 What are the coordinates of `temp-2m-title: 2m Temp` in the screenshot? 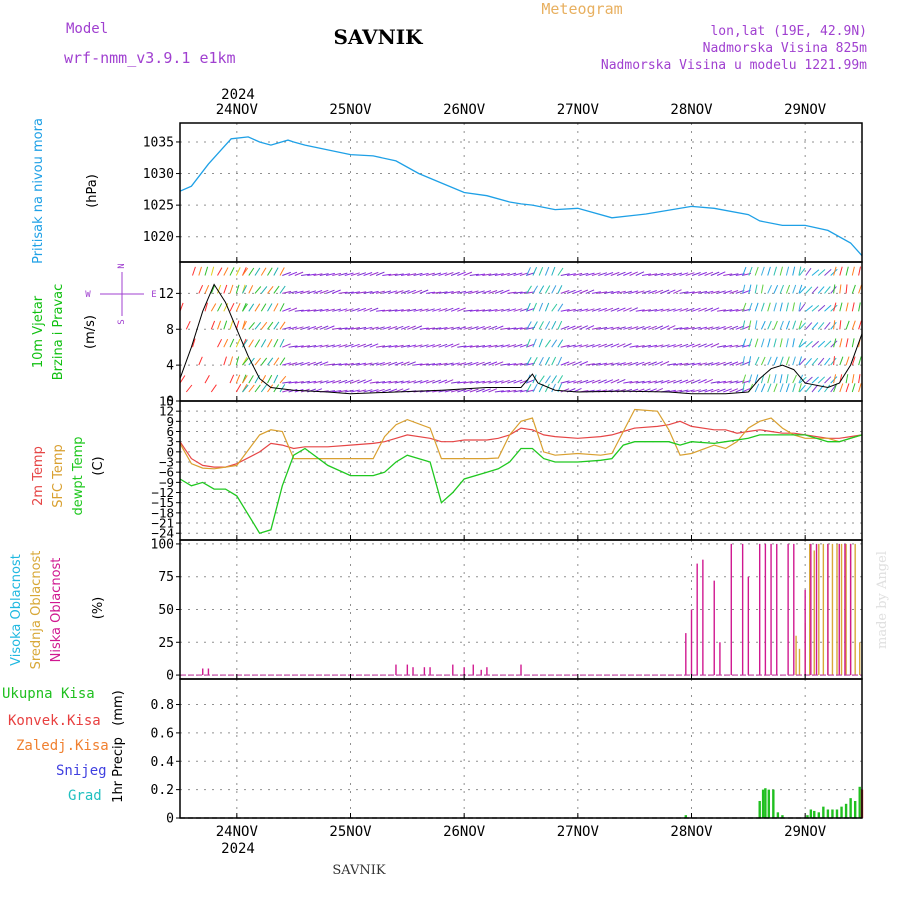 It's located at (38, 476).